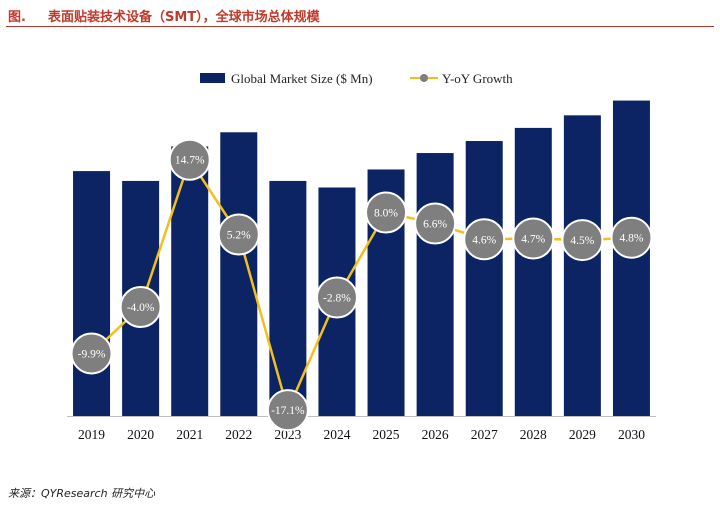 This screenshot has width=720, height=505. Describe the element at coordinates (82, 493) in the screenshot. I see `source-note: 来源：QYResearch 研究中心` at that location.